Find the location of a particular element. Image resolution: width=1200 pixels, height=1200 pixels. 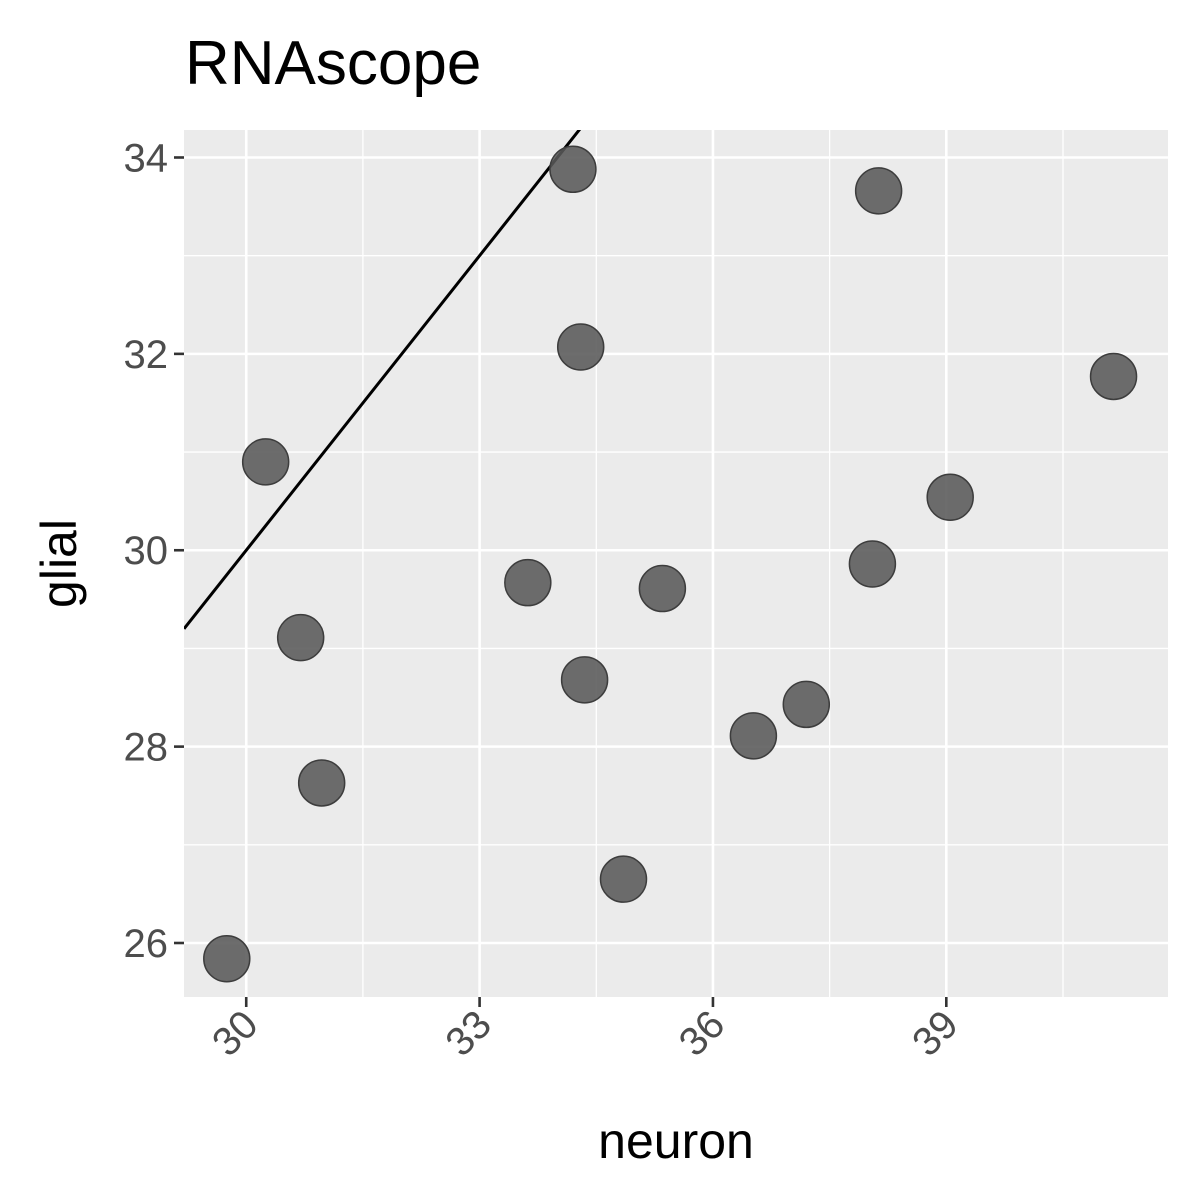

x-tick-label: 30 is located at coordinates (235, 1033).